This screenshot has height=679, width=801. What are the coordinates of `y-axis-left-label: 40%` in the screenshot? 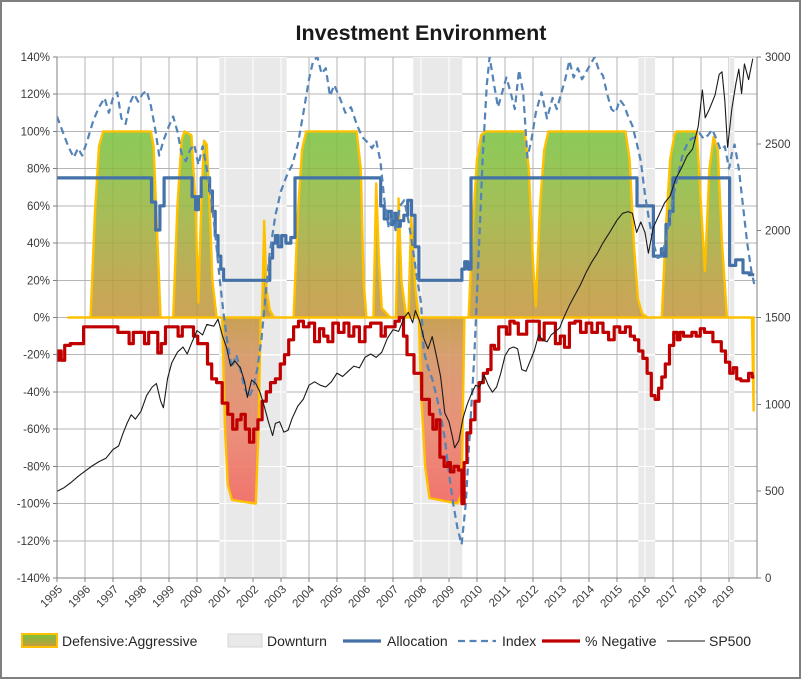 It's located at (38, 244).